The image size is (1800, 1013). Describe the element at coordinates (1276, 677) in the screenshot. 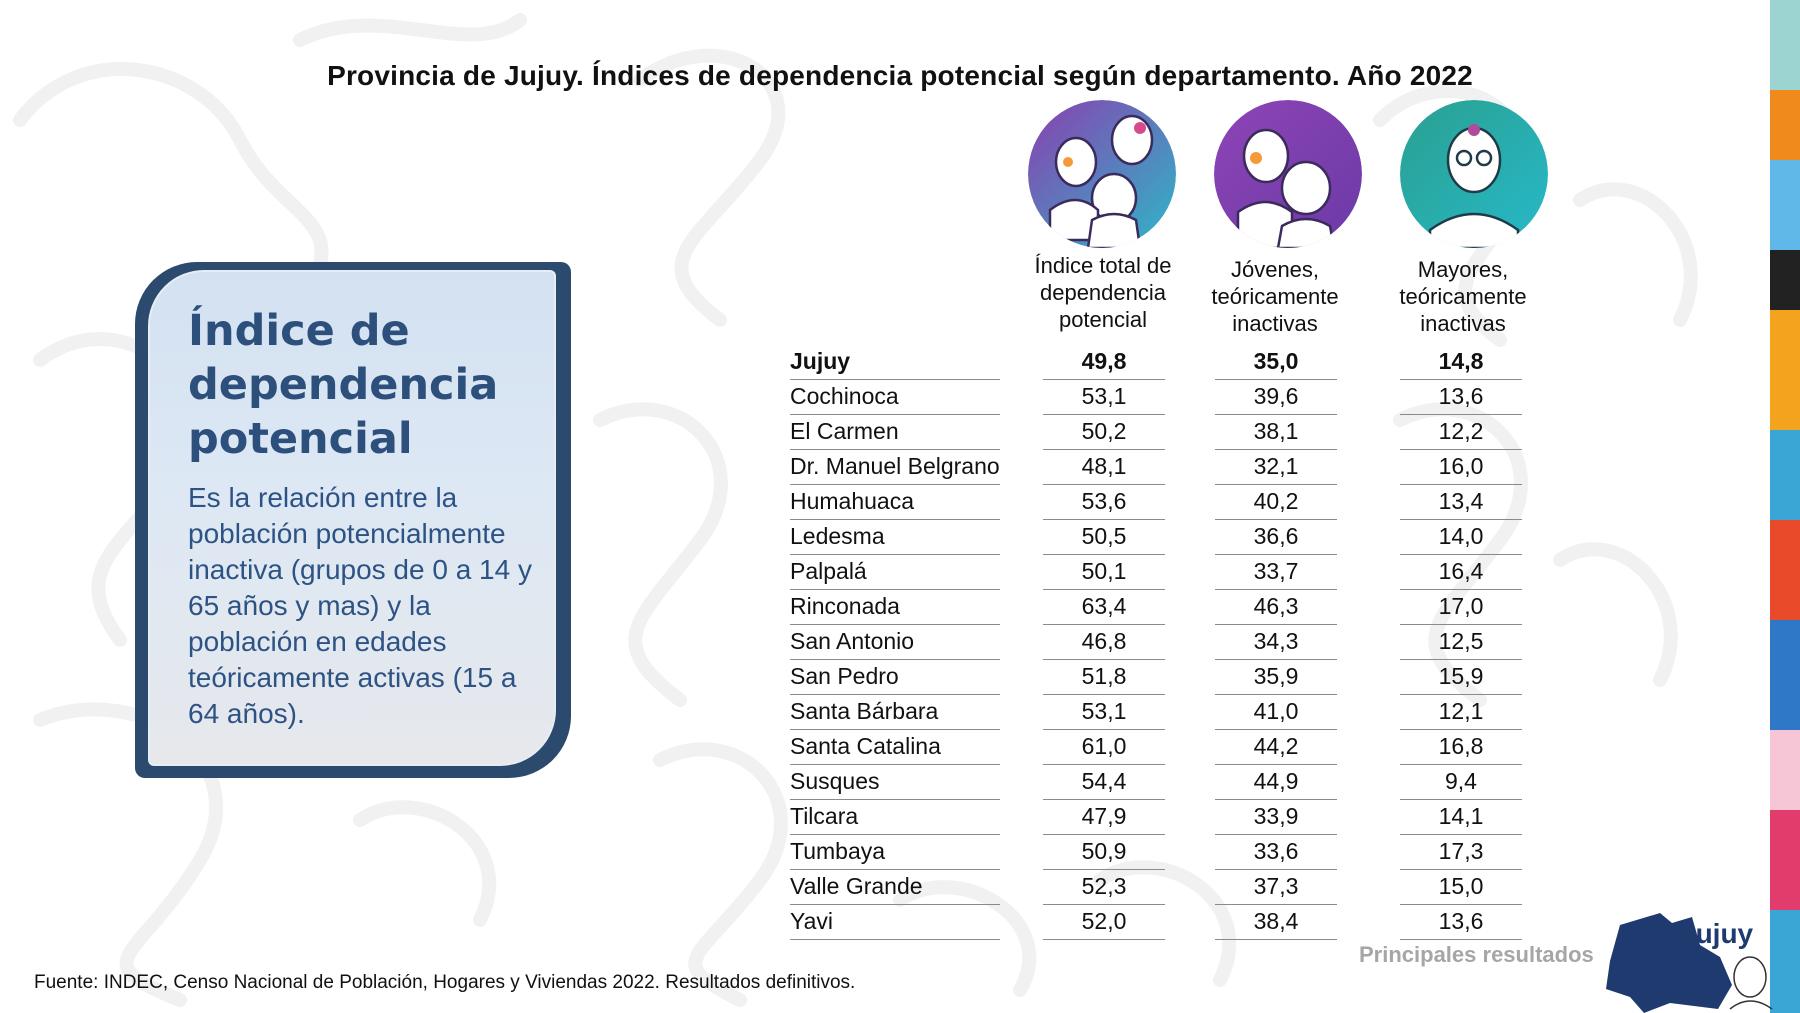

I see `jovenes-value: 35,9` at that location.